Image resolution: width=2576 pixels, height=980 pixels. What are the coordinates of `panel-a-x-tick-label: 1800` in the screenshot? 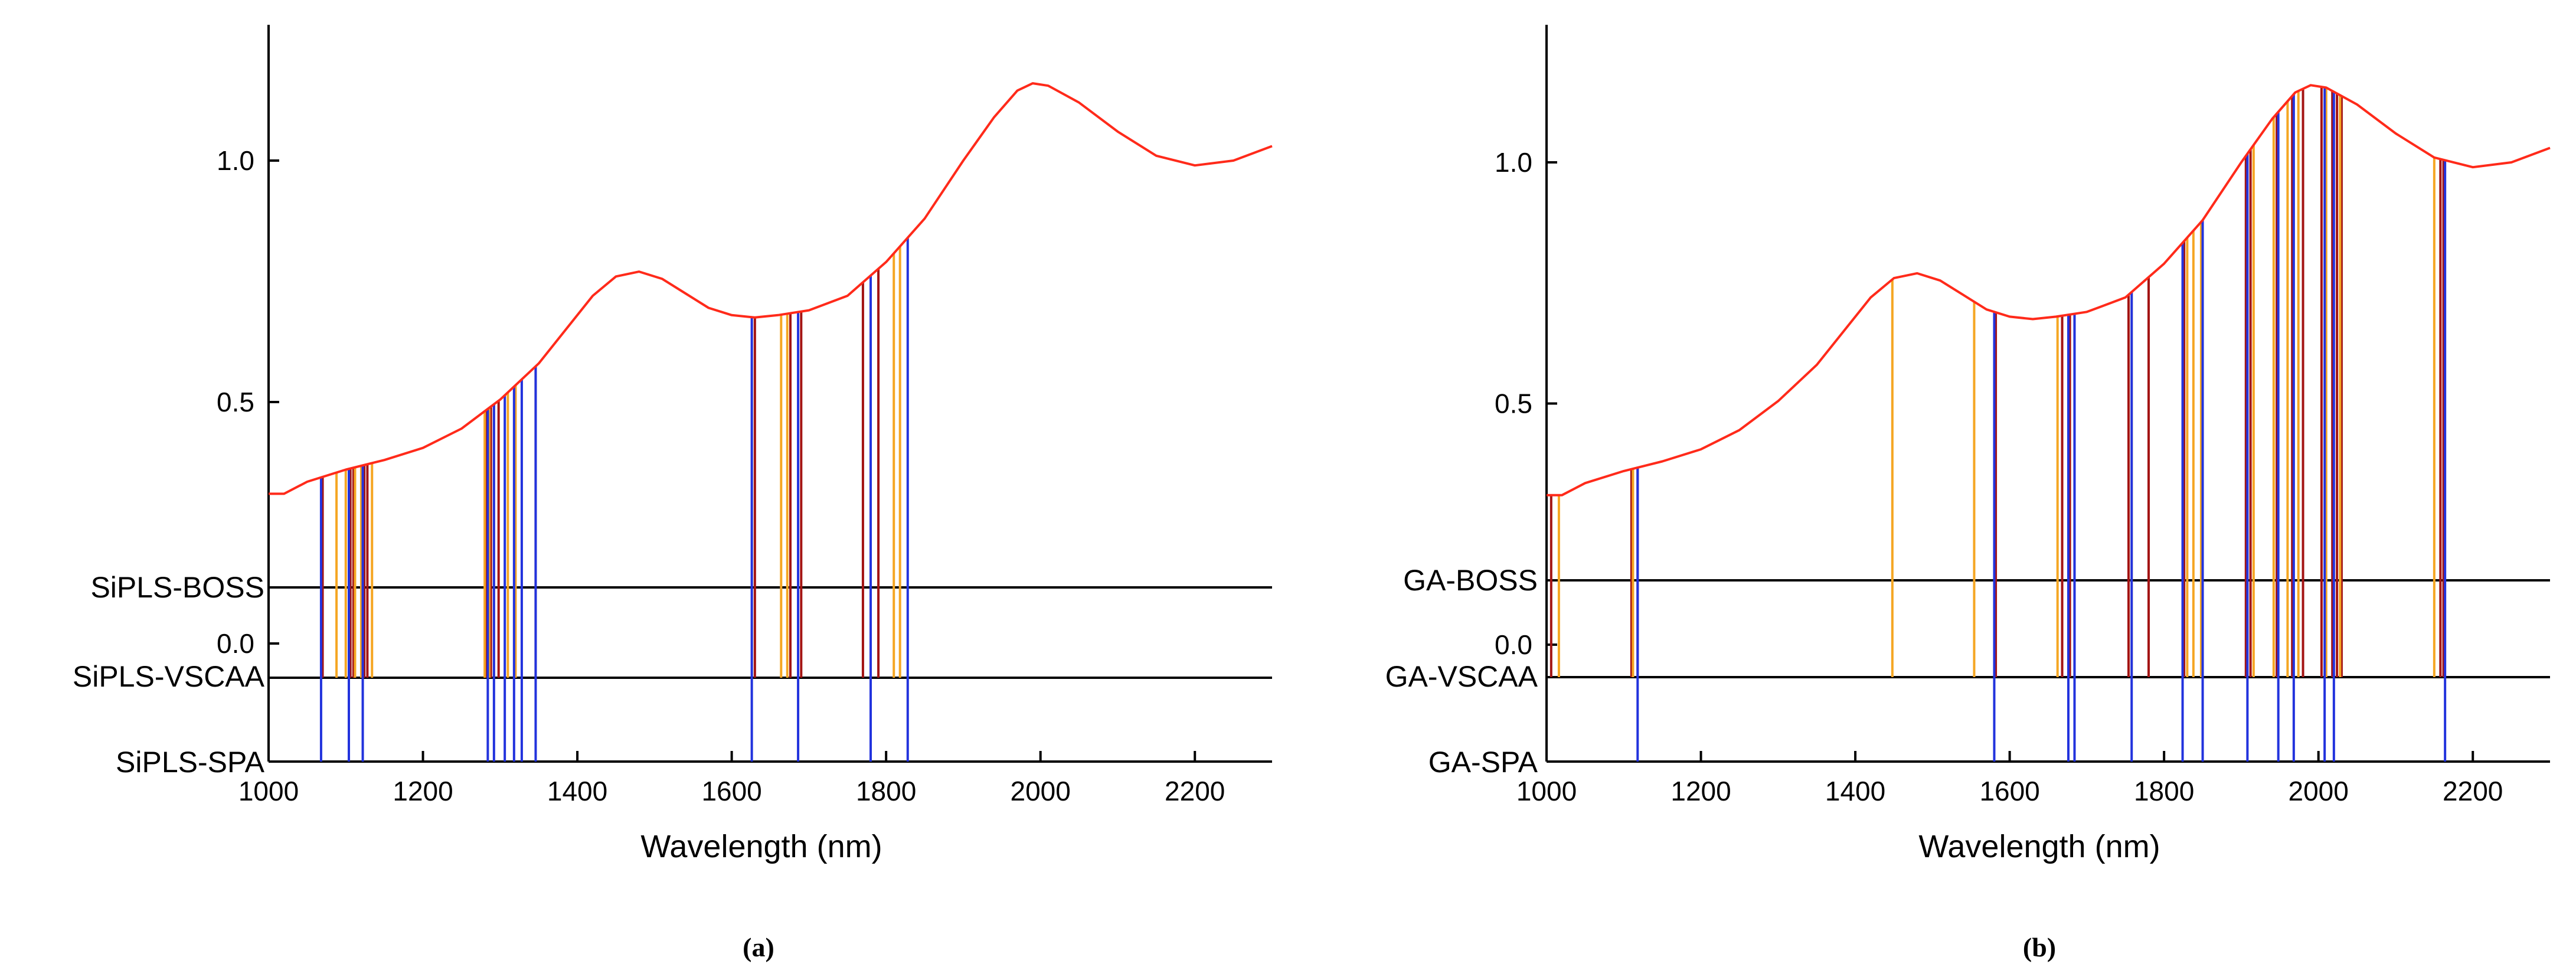 It's located at (886, 791).